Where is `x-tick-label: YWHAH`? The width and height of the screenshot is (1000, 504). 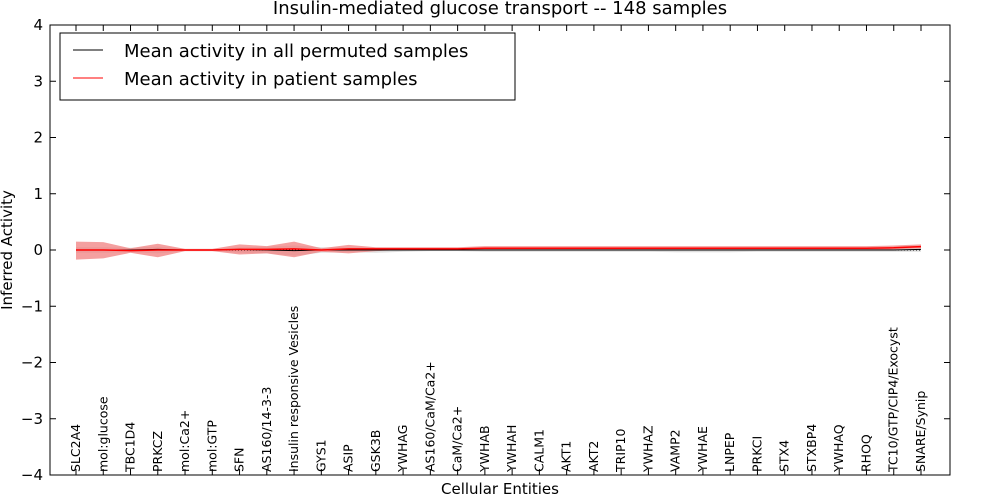
x-tick-label: YWHAH is located at coordinates (511, 449).